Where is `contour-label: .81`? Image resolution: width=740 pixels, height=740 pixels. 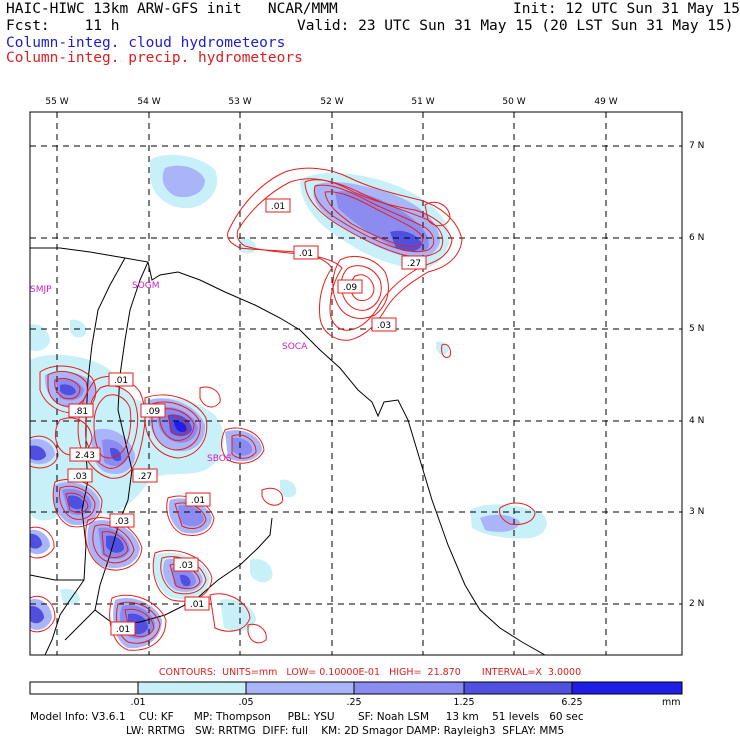 contour-label: .81 is located at coordinates (81, 410).